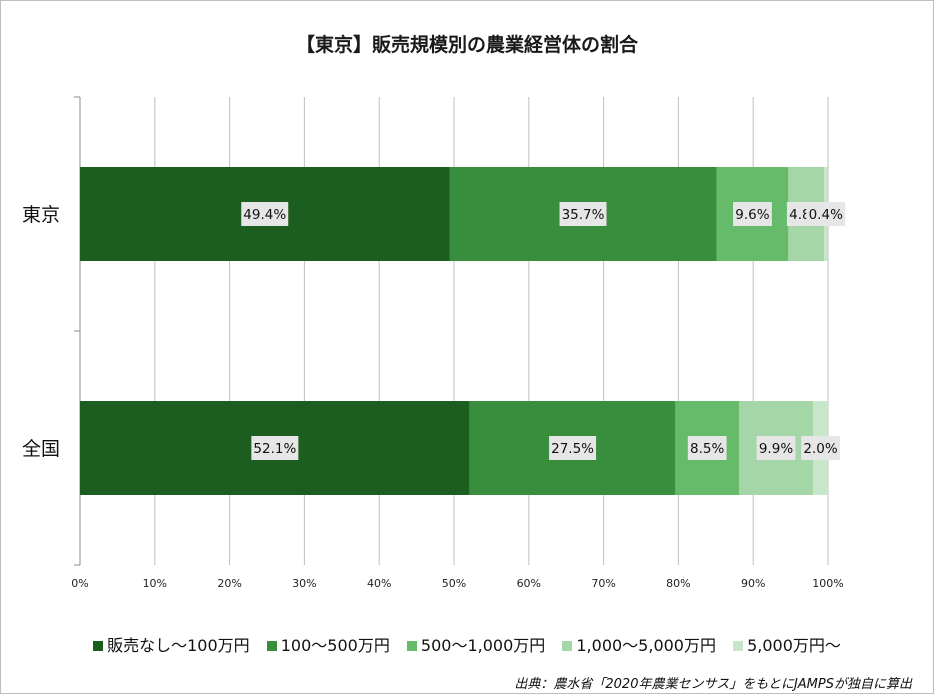 This screenshot has height=694, width=934. I want to click on x-tick-label: 70%, so click(603, 583).